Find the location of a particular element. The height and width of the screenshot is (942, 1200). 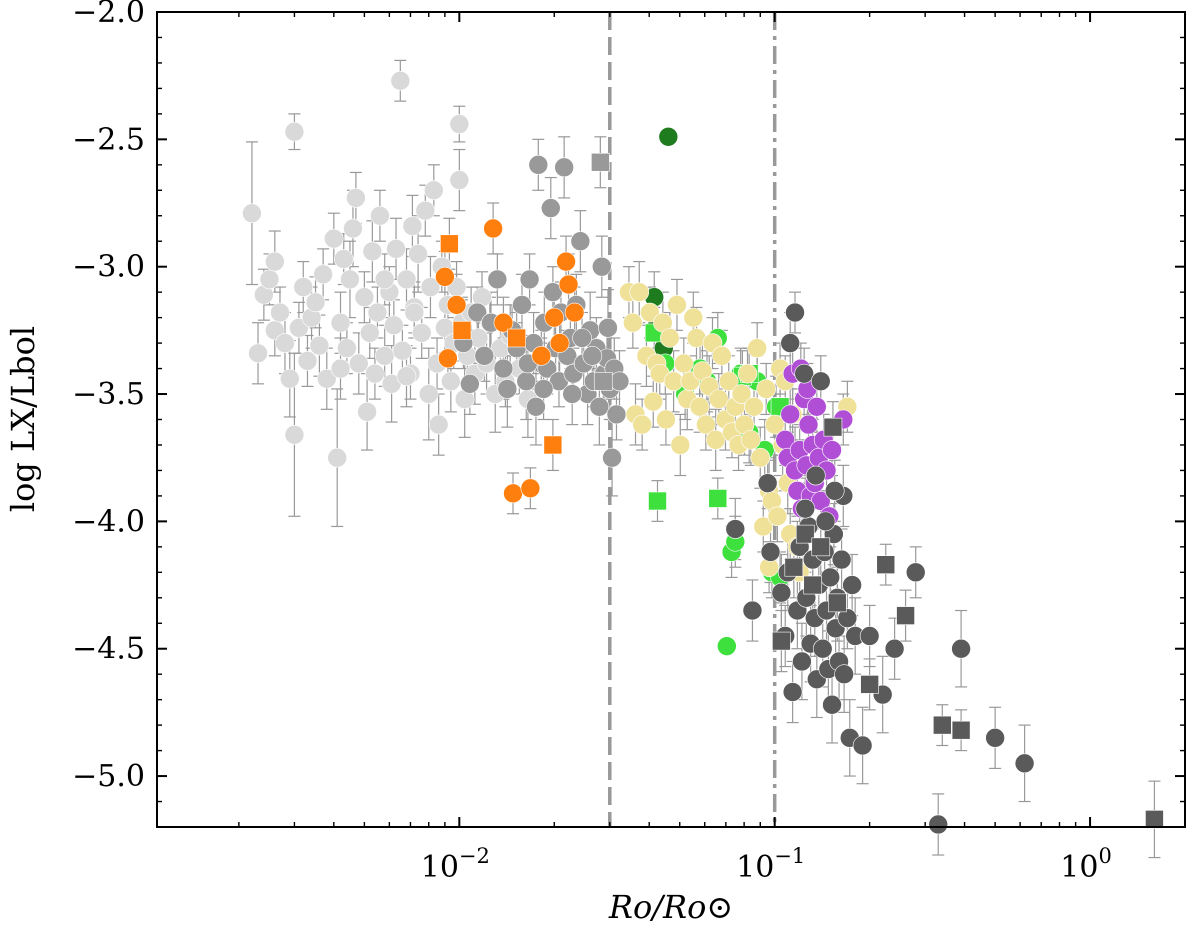

x-tick-label: 10⁻¹ is located at coordinates (770, 864).